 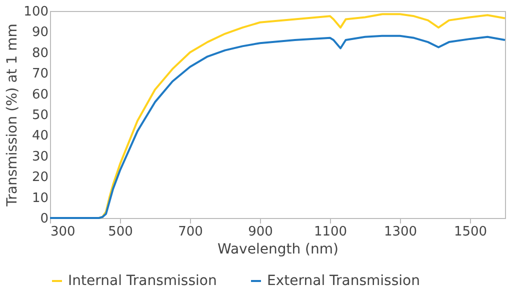 I want to click on y-tick-label: 20, so click(x=40, y=178).